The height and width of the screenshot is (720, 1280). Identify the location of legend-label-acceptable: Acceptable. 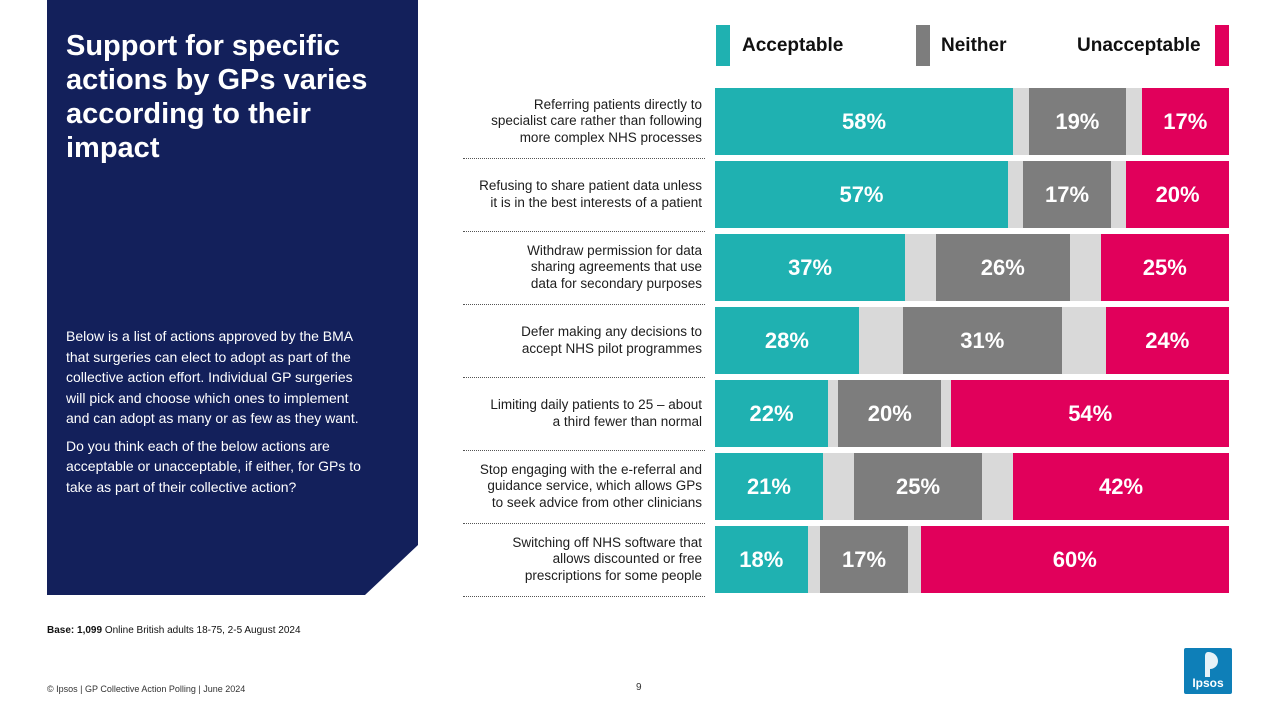
(793, 45).